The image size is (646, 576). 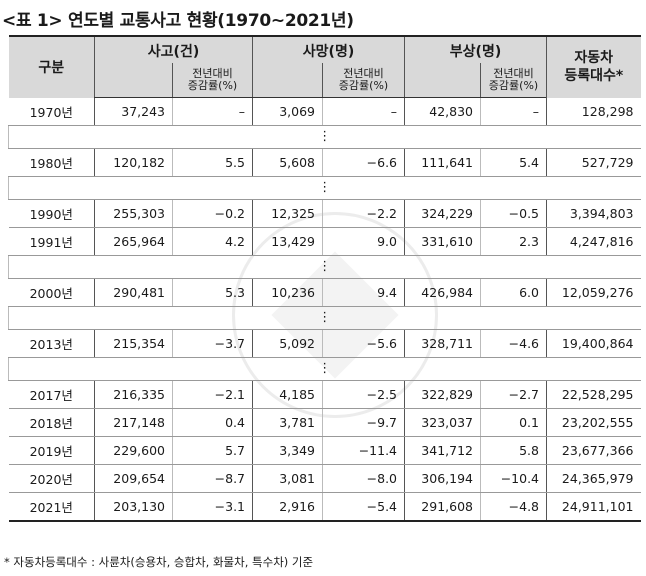 What do you see at coordinates (513, 111) in the screenshot?
I see `injuries-rate-cell: –` at bounding box center [513, 111].